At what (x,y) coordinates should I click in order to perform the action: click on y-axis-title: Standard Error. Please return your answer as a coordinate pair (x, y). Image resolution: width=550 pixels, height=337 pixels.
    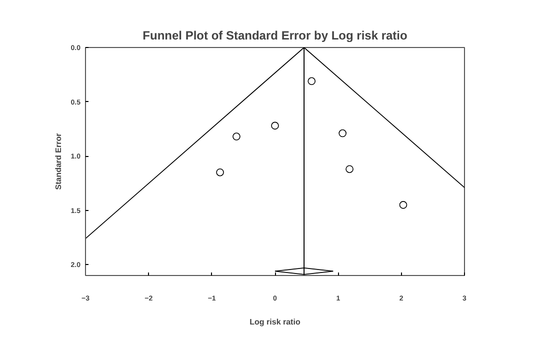
    Looking at the image, I should click on (58, 161).